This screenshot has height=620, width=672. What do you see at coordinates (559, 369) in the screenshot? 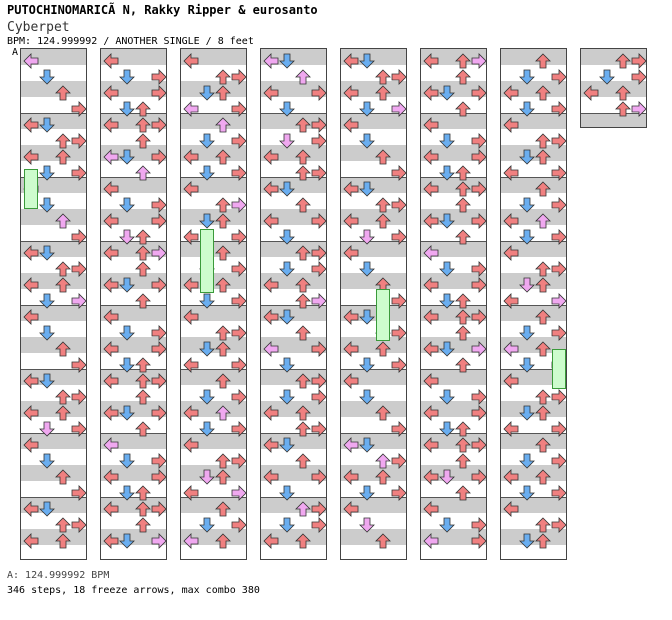
I see `freeze-arrow` at bounding box center [559, 369].